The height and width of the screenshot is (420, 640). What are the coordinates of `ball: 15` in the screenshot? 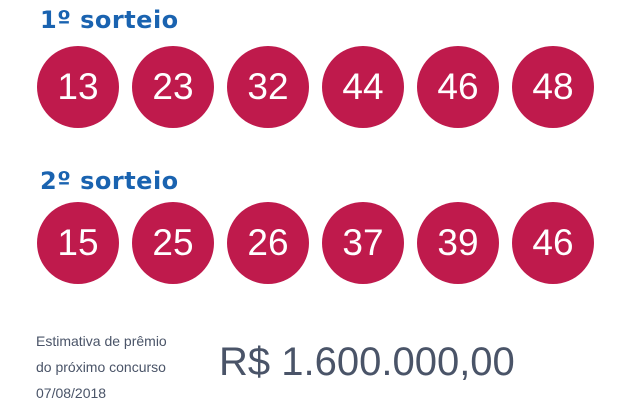 It's located at (78, 243).